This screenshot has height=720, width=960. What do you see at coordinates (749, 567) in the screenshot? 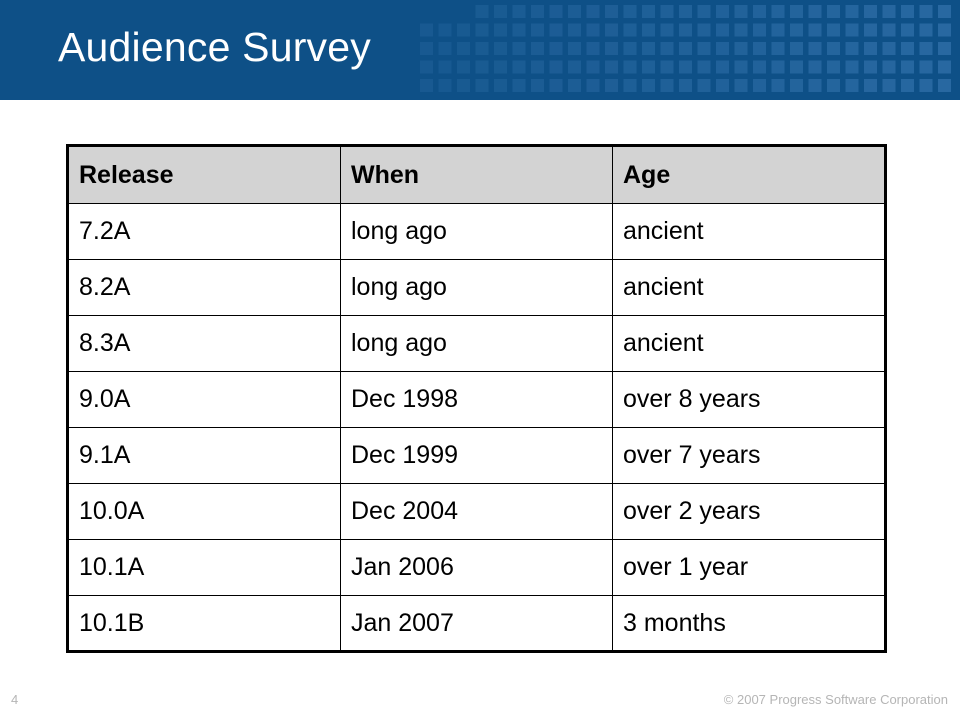
I see `age-cell: over 1 year` at bounding box center [749, 567].